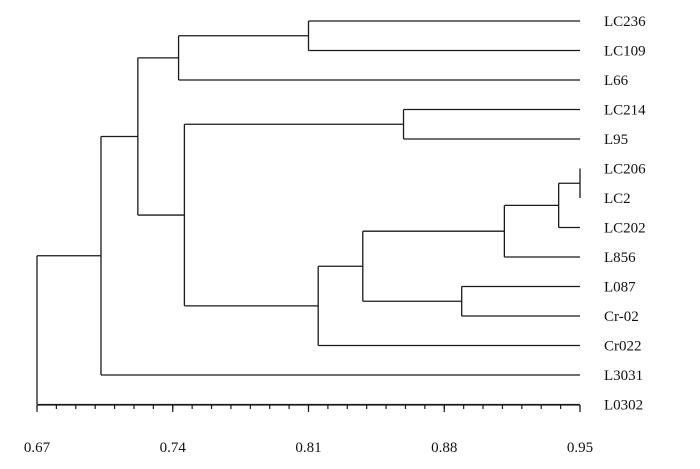  I want to click on leaf-label-l66: L66, so click(616, 81).